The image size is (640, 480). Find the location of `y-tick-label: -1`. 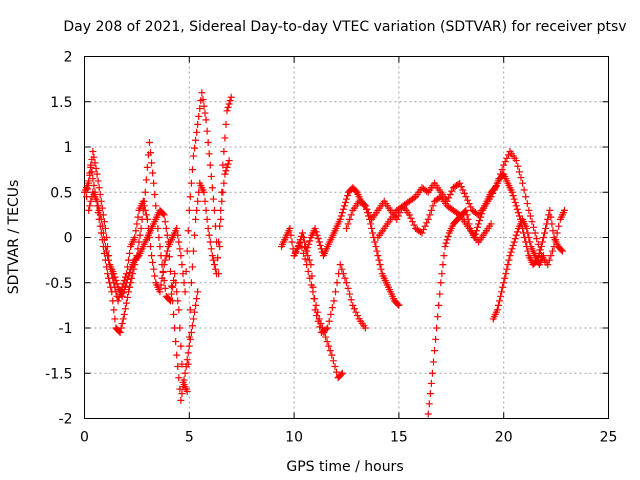

y-tick-label: -1 is located at coordinates (66, 329).